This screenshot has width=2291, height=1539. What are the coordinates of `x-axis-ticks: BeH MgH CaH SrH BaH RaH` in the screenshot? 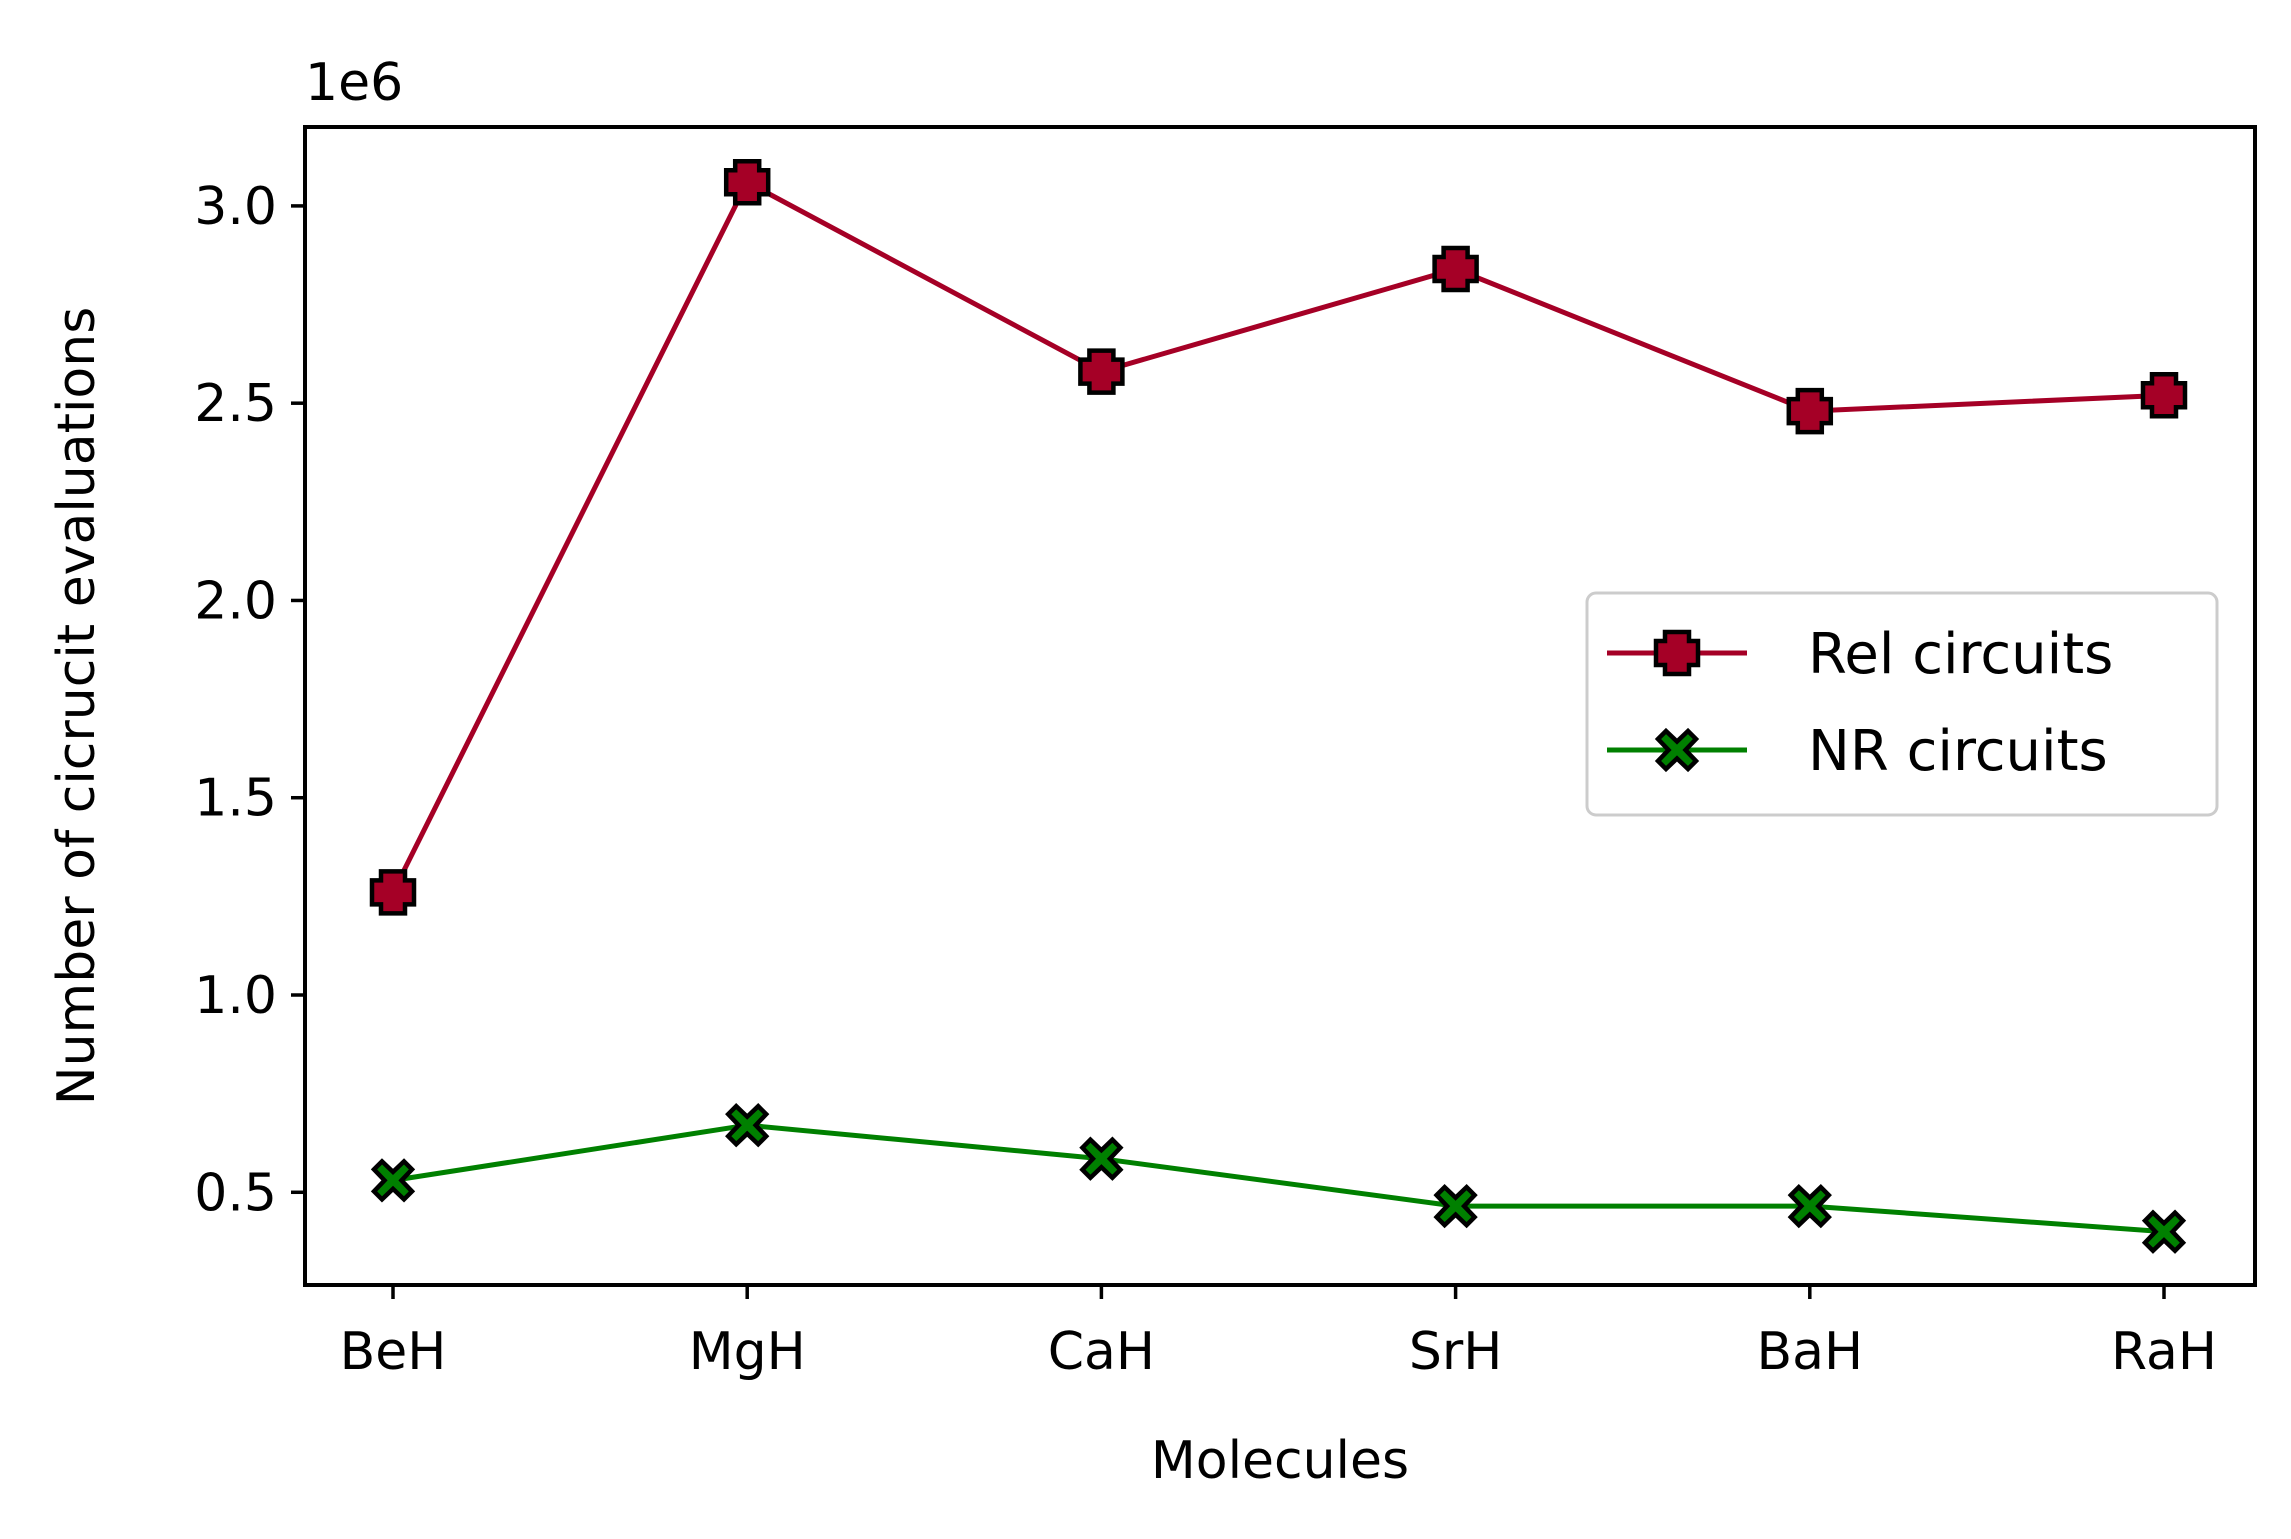 It's located at (1278, 1333).